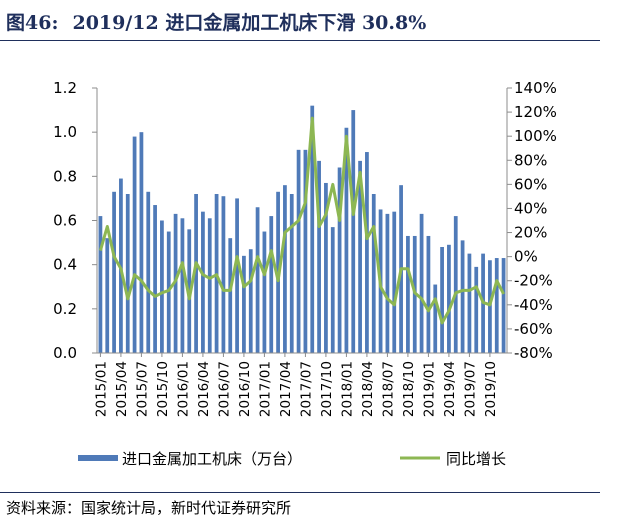 This screenshot has height=532, width=618. What do you see at coordinates (368, 389) in the screenshot?
I see `x-tick-label: 2018/04` at bounding box center [368, 389].